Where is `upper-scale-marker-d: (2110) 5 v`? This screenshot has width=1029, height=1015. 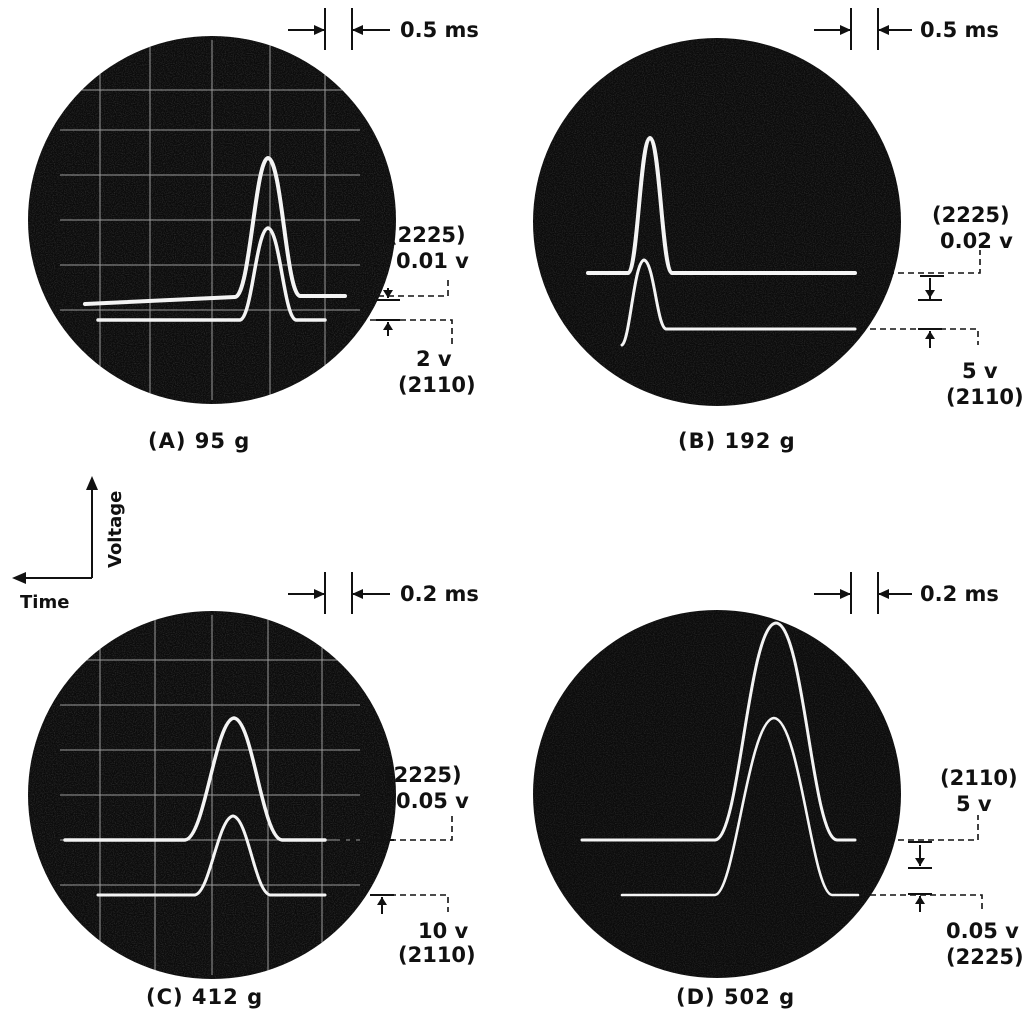 upper-scale-marker-d: (2110) 5 v is located at coordinates (943, 817).